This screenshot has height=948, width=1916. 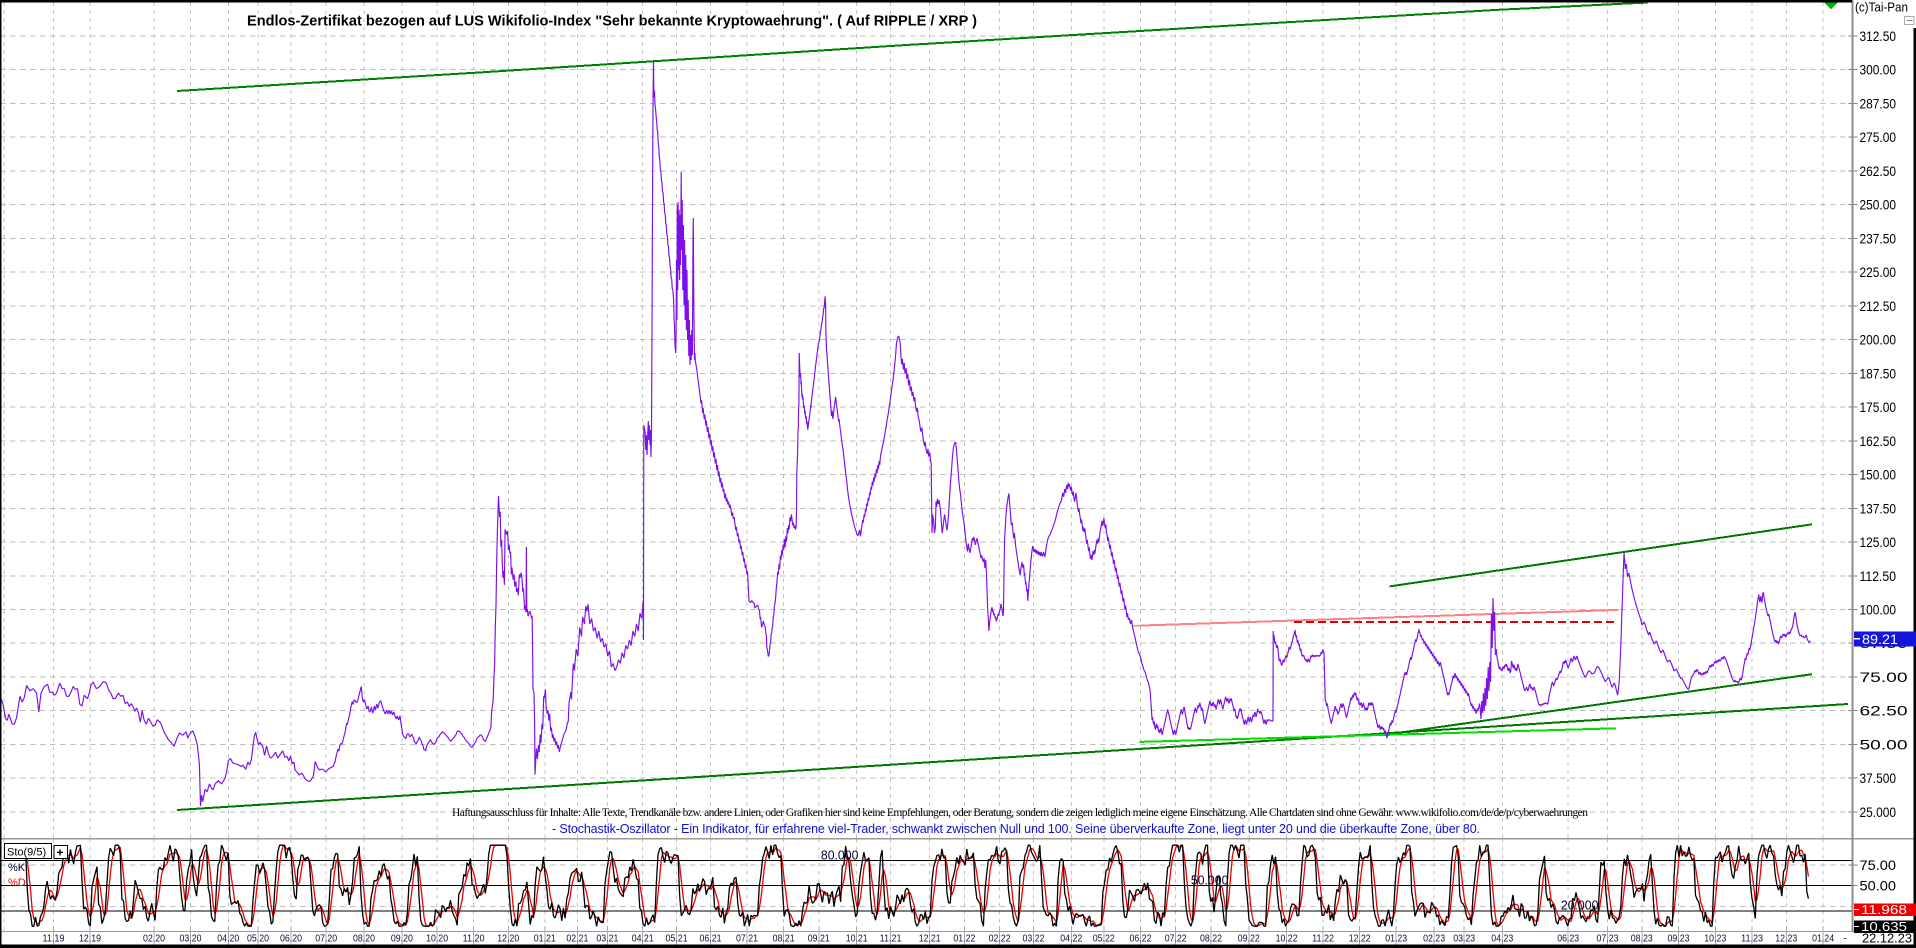 I want to click on svg-text: 07.23, so click(x=1608, y=939).